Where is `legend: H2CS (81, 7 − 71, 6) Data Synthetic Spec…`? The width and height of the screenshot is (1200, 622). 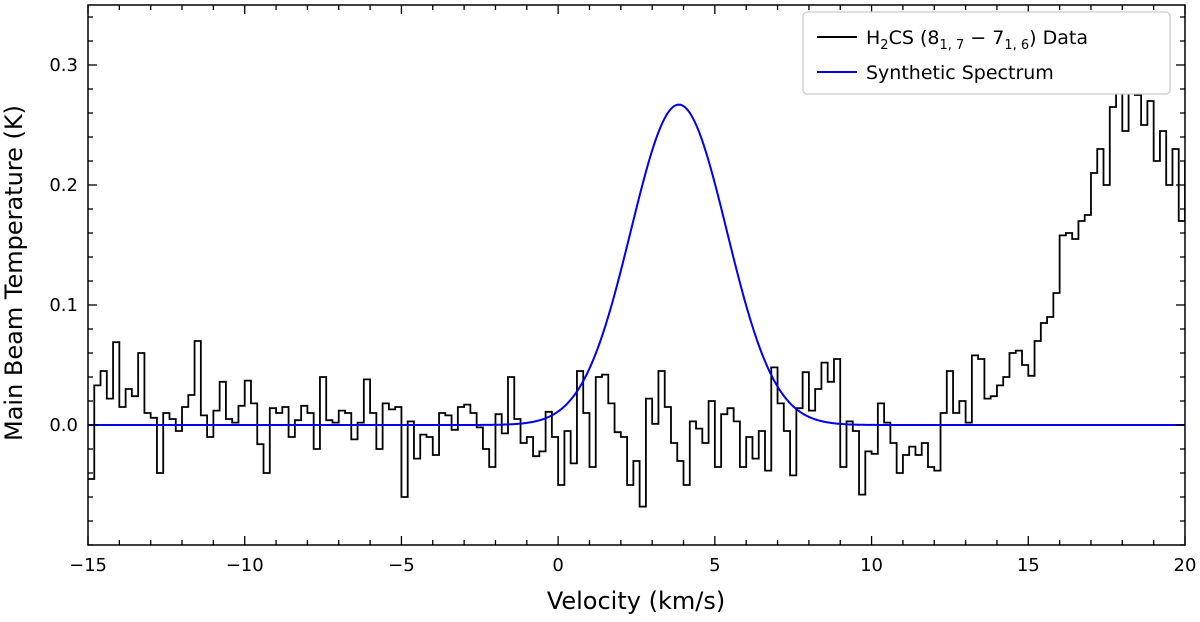 legend: H2CS (81, 7 − 71, 6) Data Synthetic Spec… is located at coordinates (986, 53).